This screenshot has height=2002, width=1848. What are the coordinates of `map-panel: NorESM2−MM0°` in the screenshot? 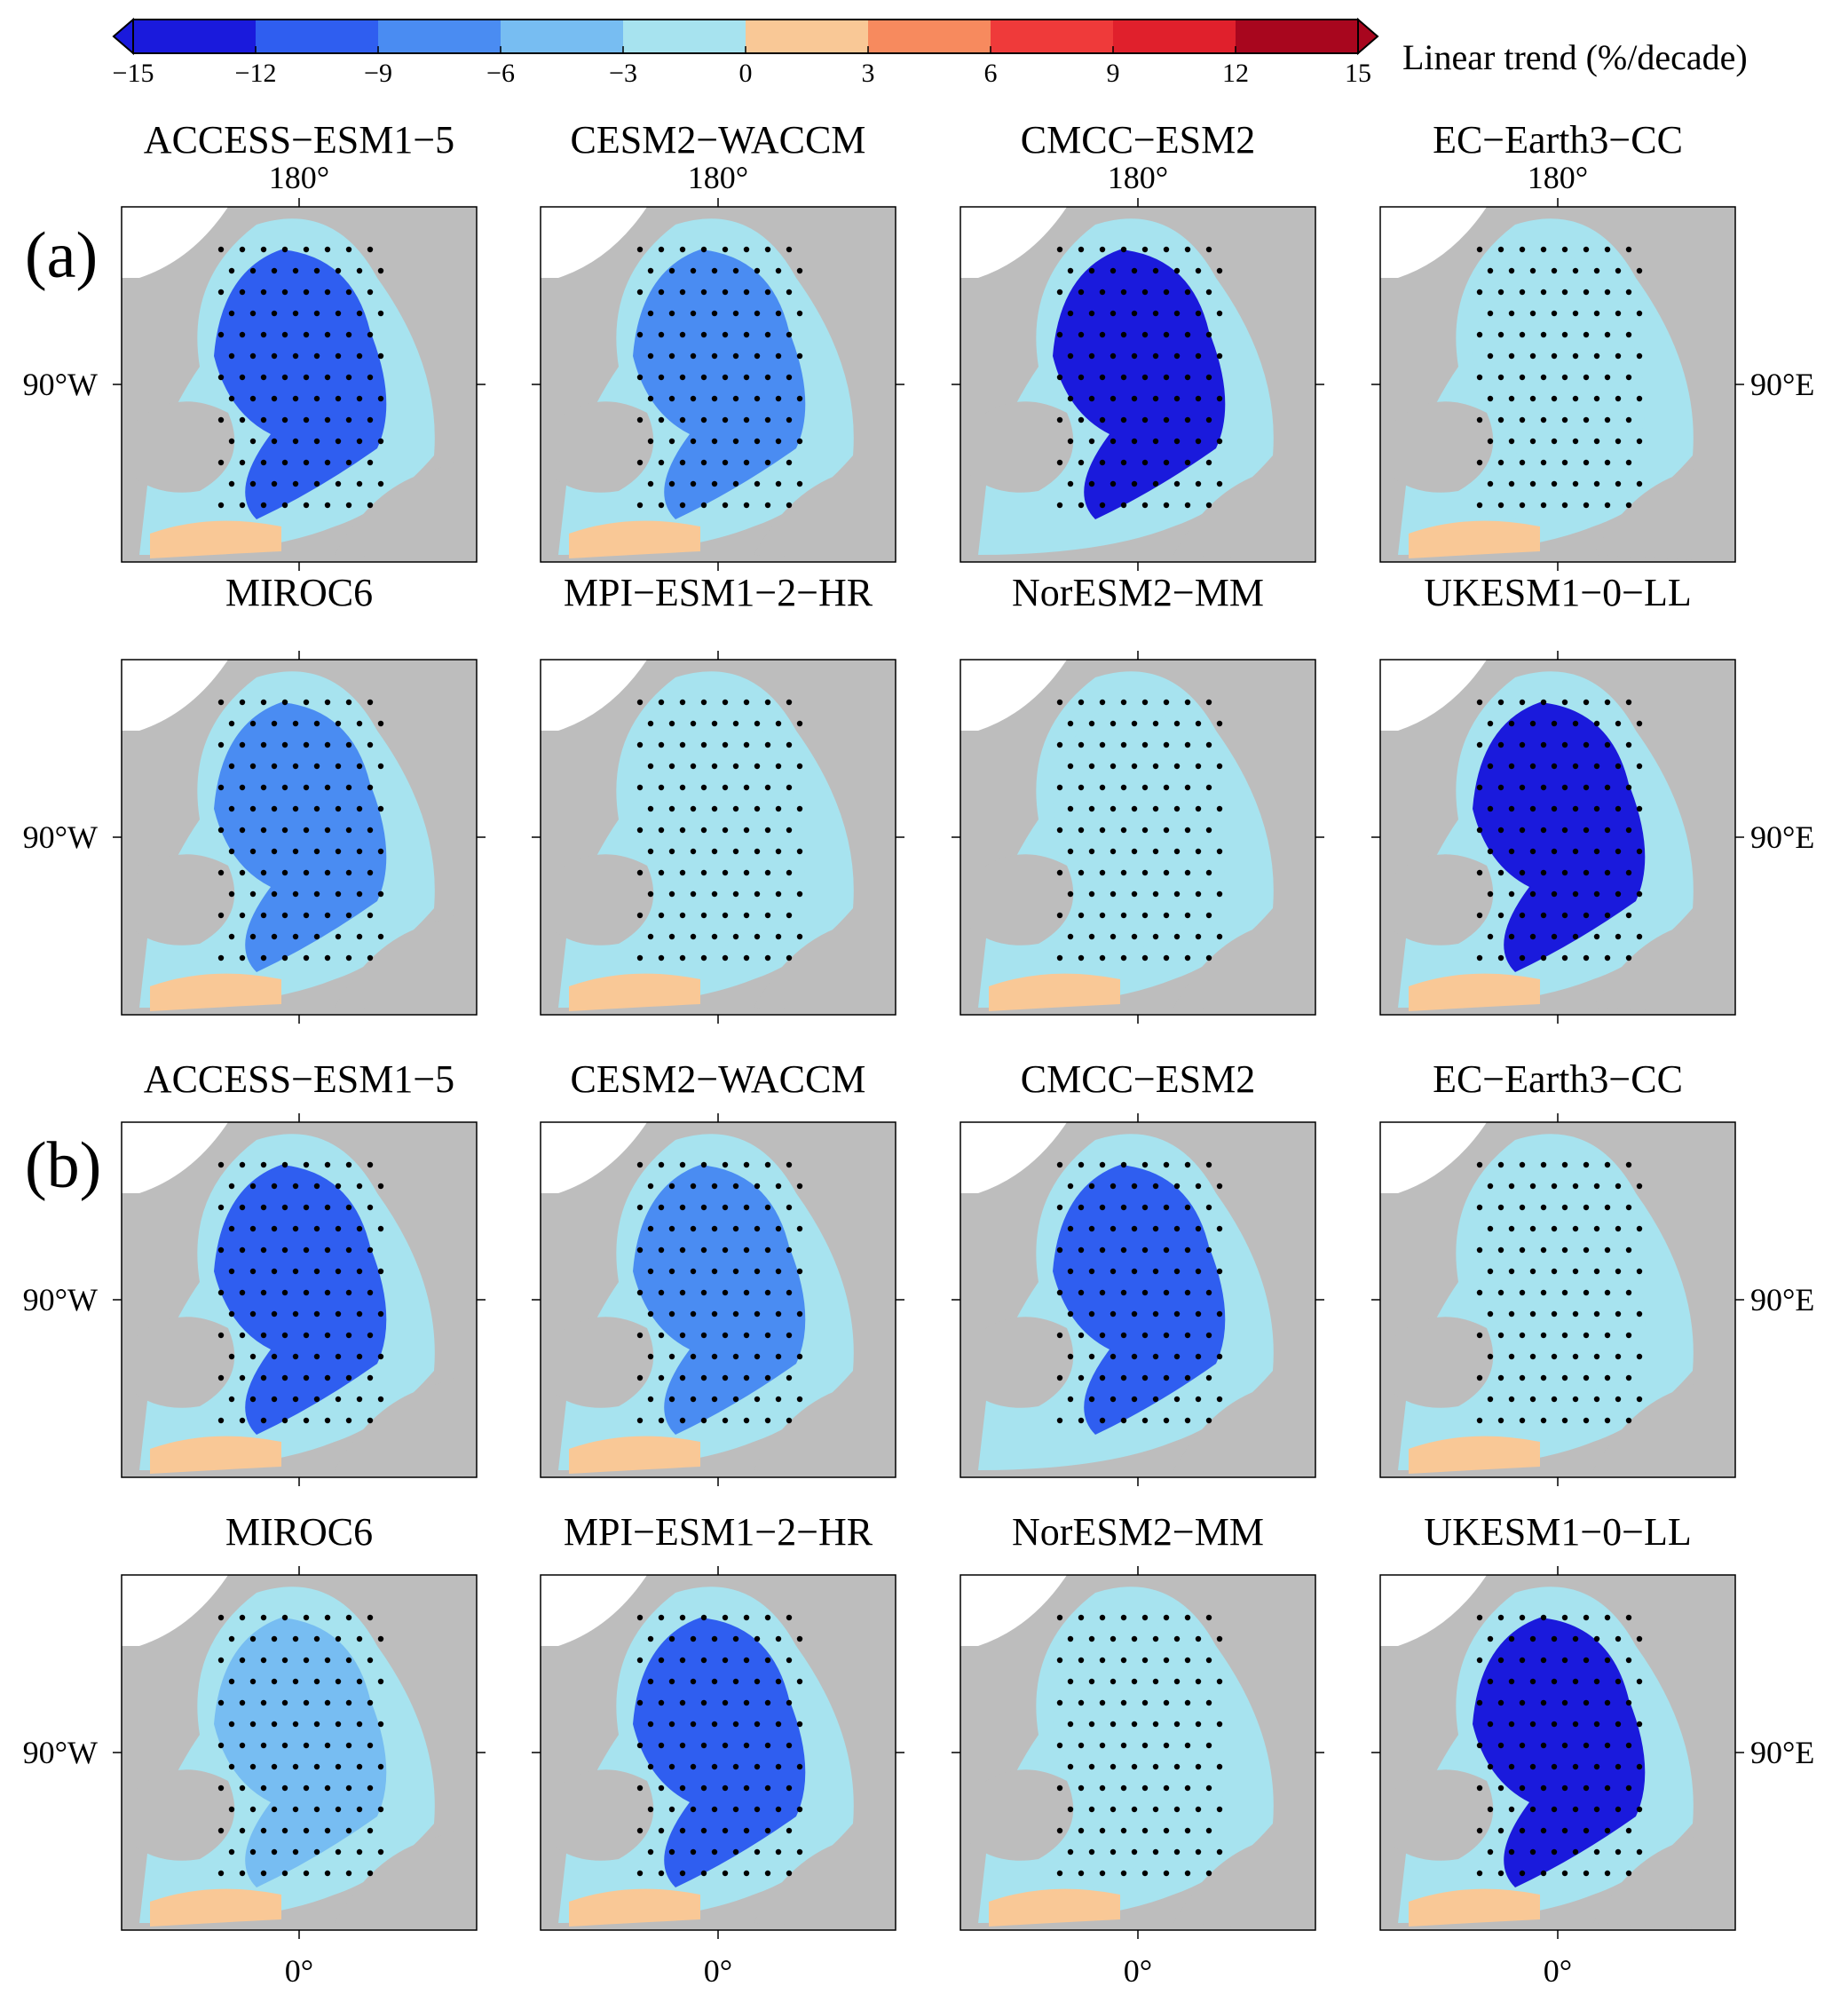 It's located at (1138, 1749).